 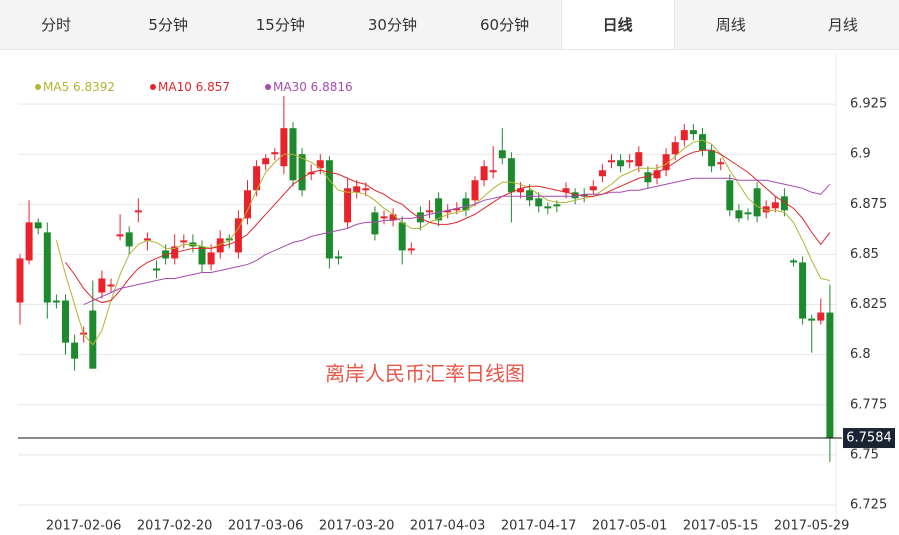 What do you see at coordinates (290, 87) in the screenshot?
I see `legend-name: MA30` at bounding box center [290, 87].